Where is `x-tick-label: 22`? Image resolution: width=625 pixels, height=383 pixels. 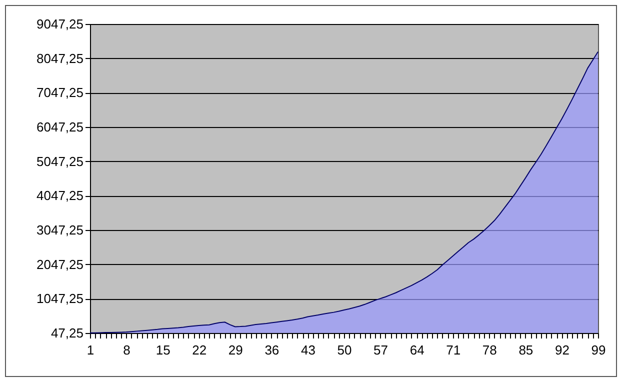
x-tick-label: 22 is located at coordinates (199, 350).